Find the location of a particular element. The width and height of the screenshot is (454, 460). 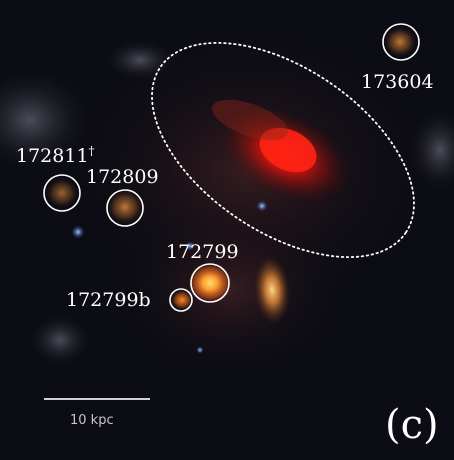

faint-galaxy-right is located at coordinates (432, 150).